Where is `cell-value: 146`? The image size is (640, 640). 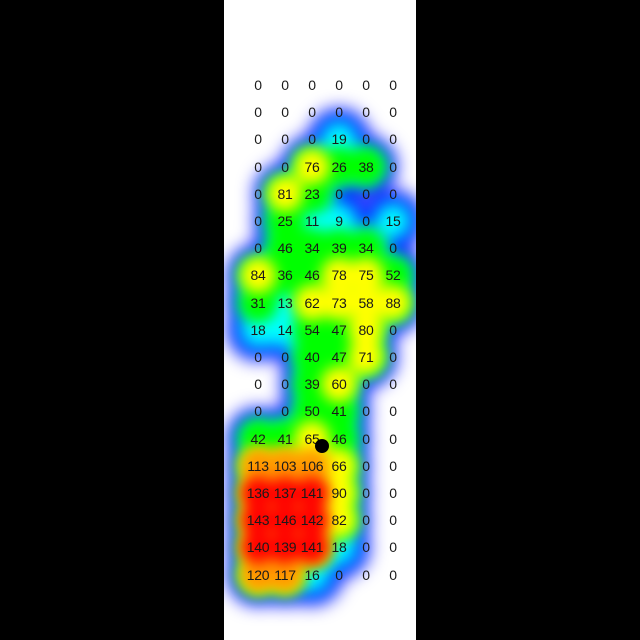
cell-value: 146 is located at coordinates (285, 520).